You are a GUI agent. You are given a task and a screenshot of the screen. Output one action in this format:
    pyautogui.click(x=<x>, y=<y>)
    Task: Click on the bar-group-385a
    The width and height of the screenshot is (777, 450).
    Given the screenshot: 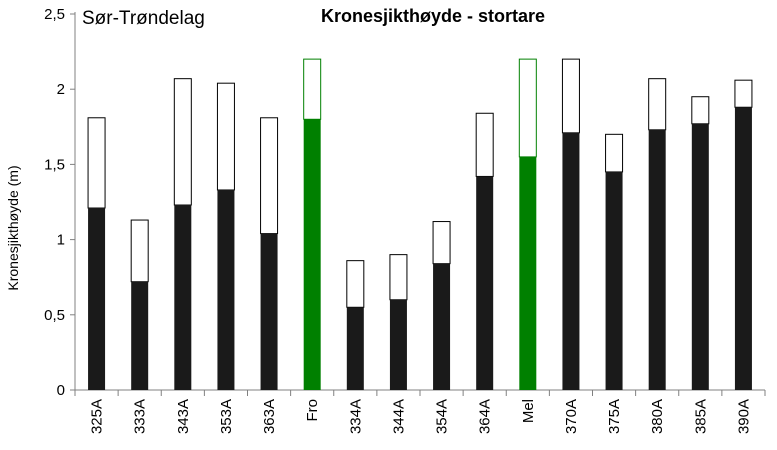 What is the action you would take?
    pyautogui.click(x=700, y=243)
    